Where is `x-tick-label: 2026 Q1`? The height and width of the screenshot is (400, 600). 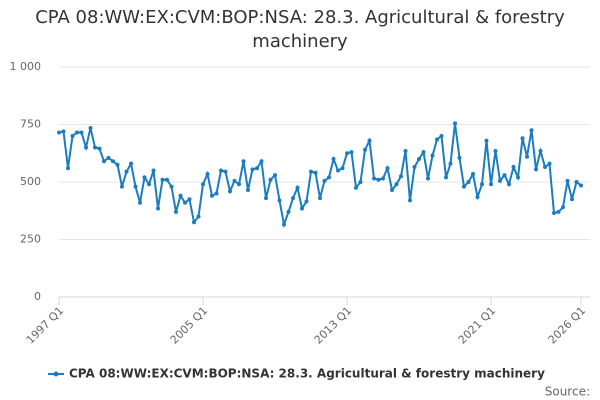 x-tick-label: 2026 Q1 is located at coordinates (567, 325).